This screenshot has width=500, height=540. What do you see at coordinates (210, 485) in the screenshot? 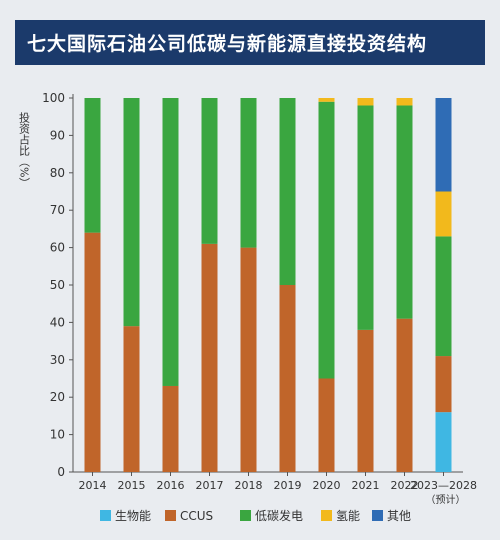
I see `x-tick-label: 2017` at bounding box center [210, 485].